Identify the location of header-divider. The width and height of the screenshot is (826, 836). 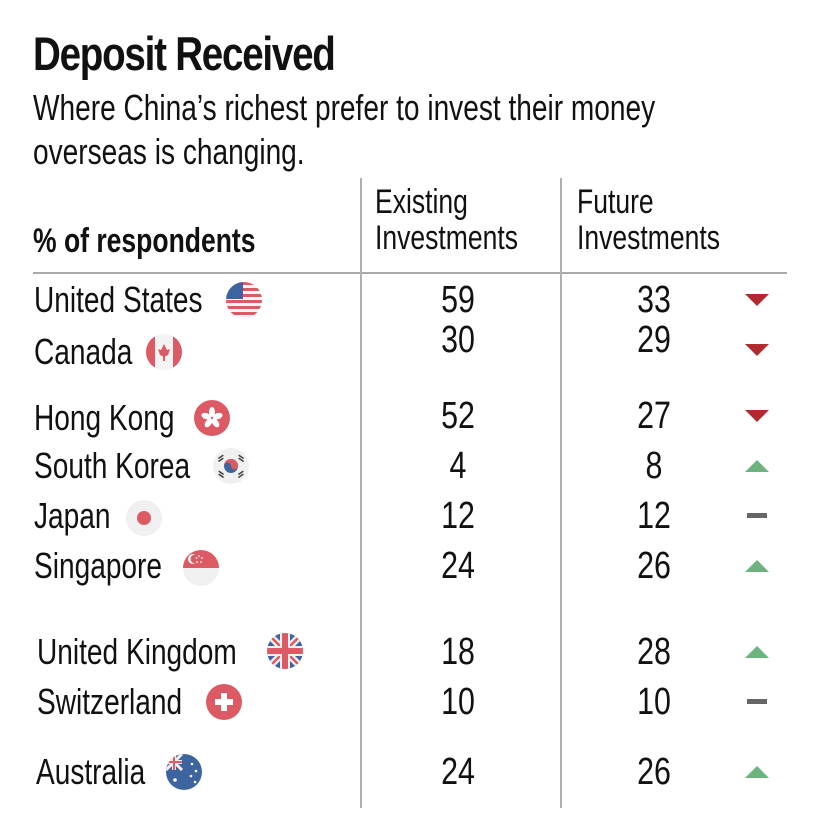
(410, 273).